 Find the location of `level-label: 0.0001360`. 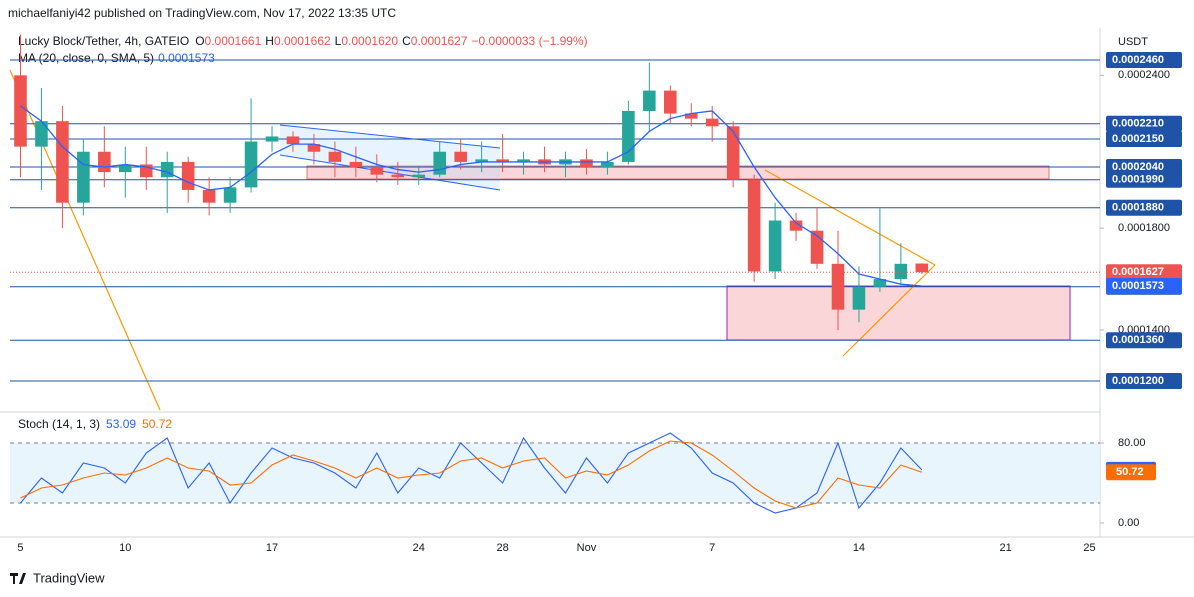

level-label: 0.0001360 is located at coordinates (1138, 340).